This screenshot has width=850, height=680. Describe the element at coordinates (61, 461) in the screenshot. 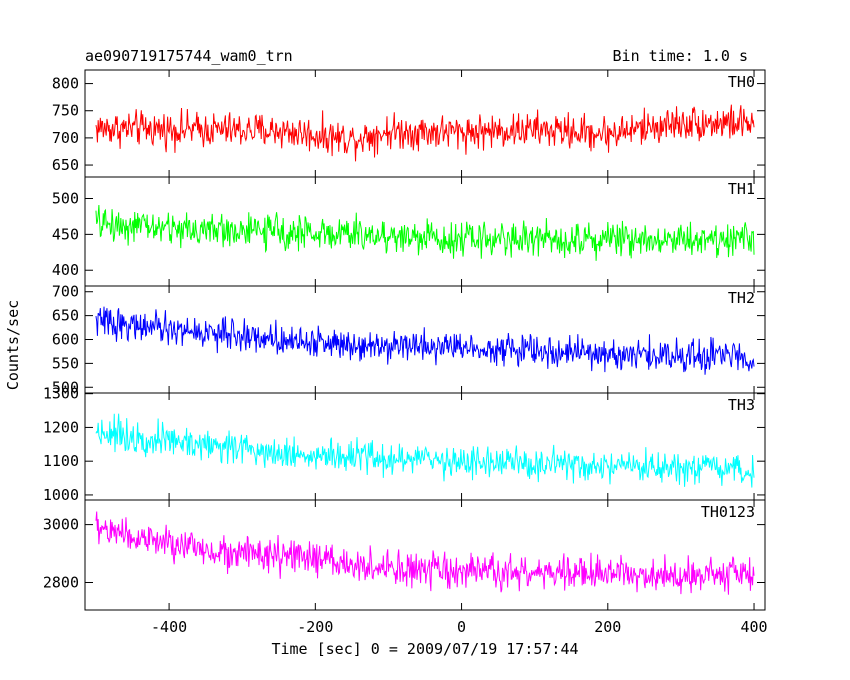

I see `y-tick-label: 1100` at that location.